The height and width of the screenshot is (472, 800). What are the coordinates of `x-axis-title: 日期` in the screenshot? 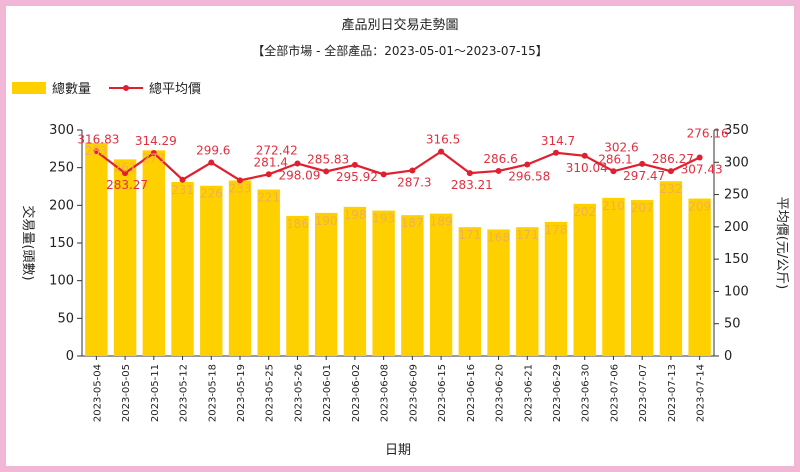 It's located at (398, 450).